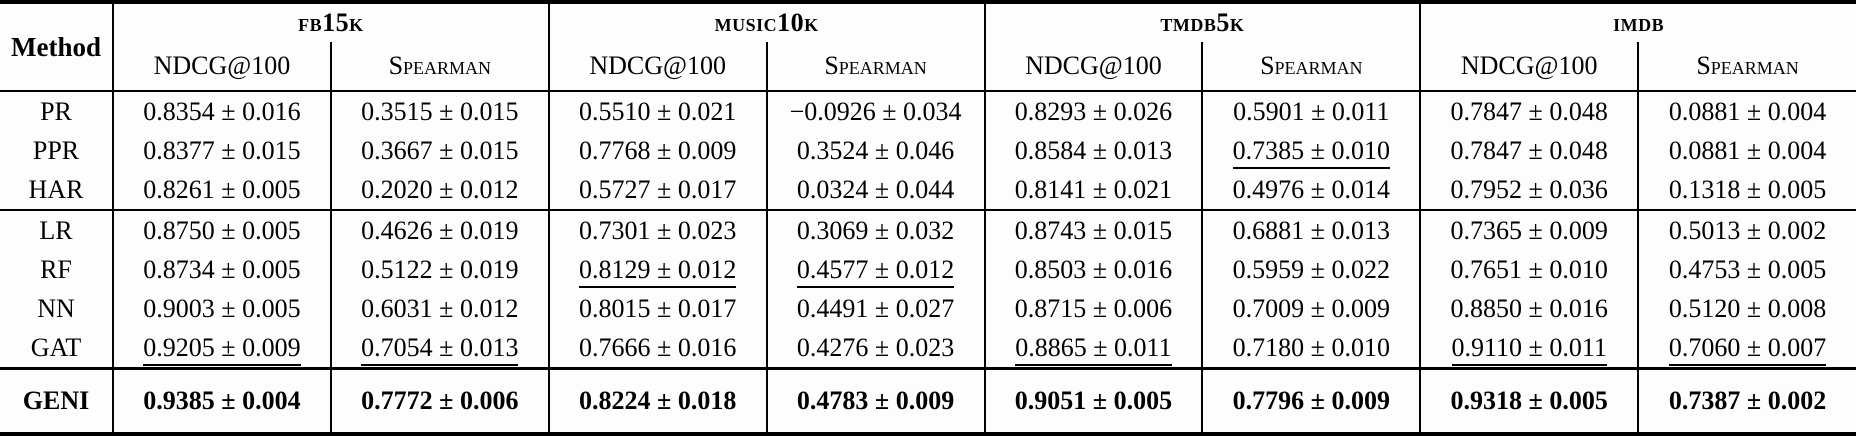  What do you see at coordinates (56, 400) in the screenshot?
I see `method-label: GENI` at bounding box center [56, 400].